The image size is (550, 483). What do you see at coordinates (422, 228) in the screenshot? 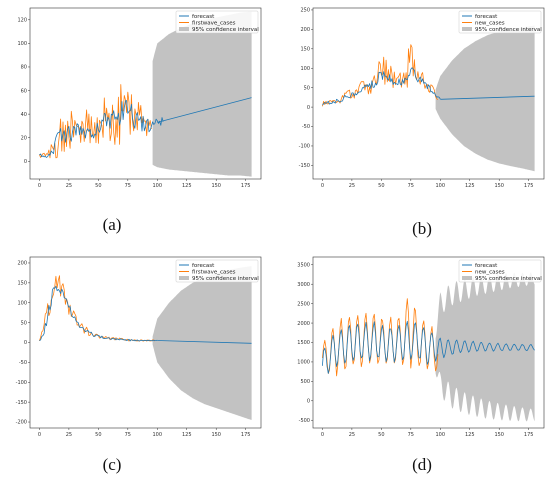
I see `panel-caption: (b)` at bounding box center [422, 228].